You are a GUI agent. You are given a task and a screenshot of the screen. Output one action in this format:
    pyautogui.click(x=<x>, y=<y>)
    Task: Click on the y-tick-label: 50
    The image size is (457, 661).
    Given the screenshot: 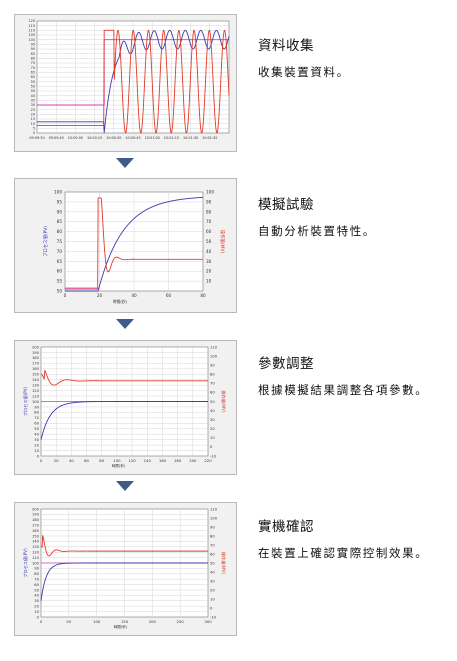 What is the action you would take?
    pyautogui.click(x=33, y=87)
    